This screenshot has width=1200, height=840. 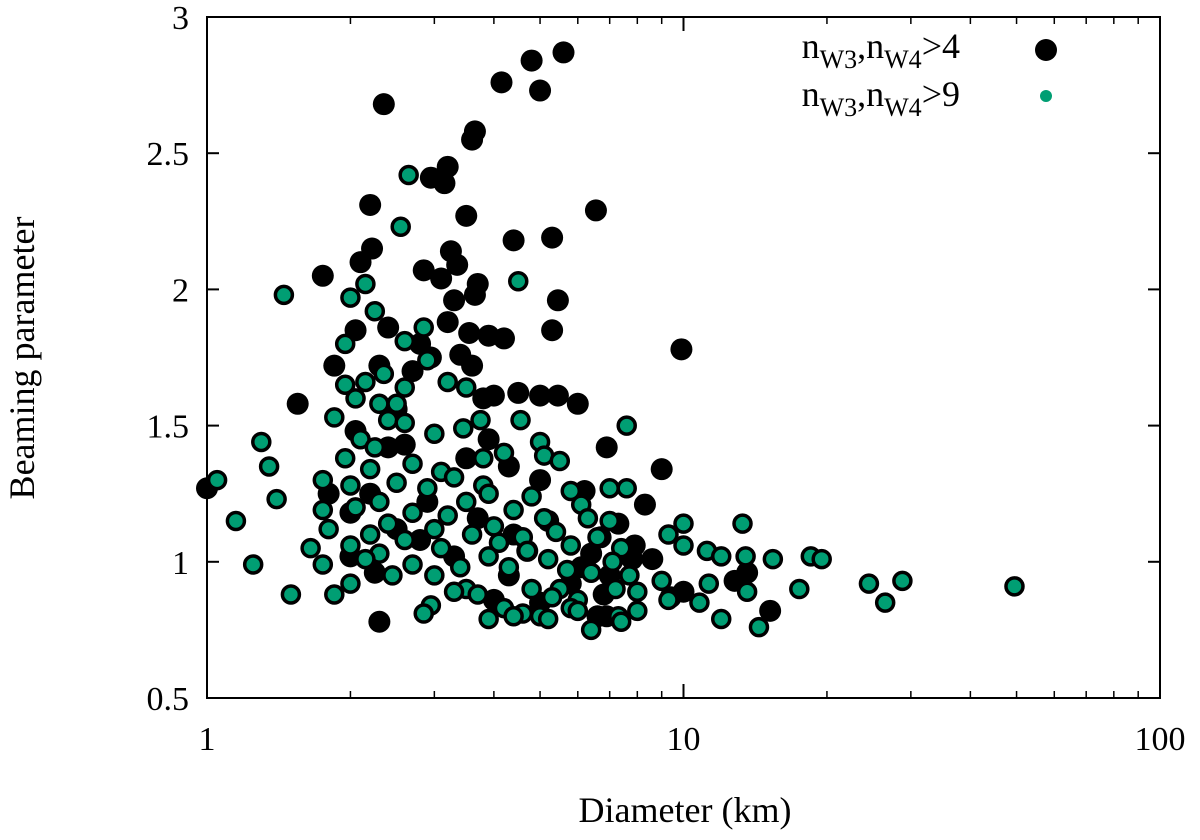 I want to click on y-tick-label: 2.5, so click(x=168, y=154).